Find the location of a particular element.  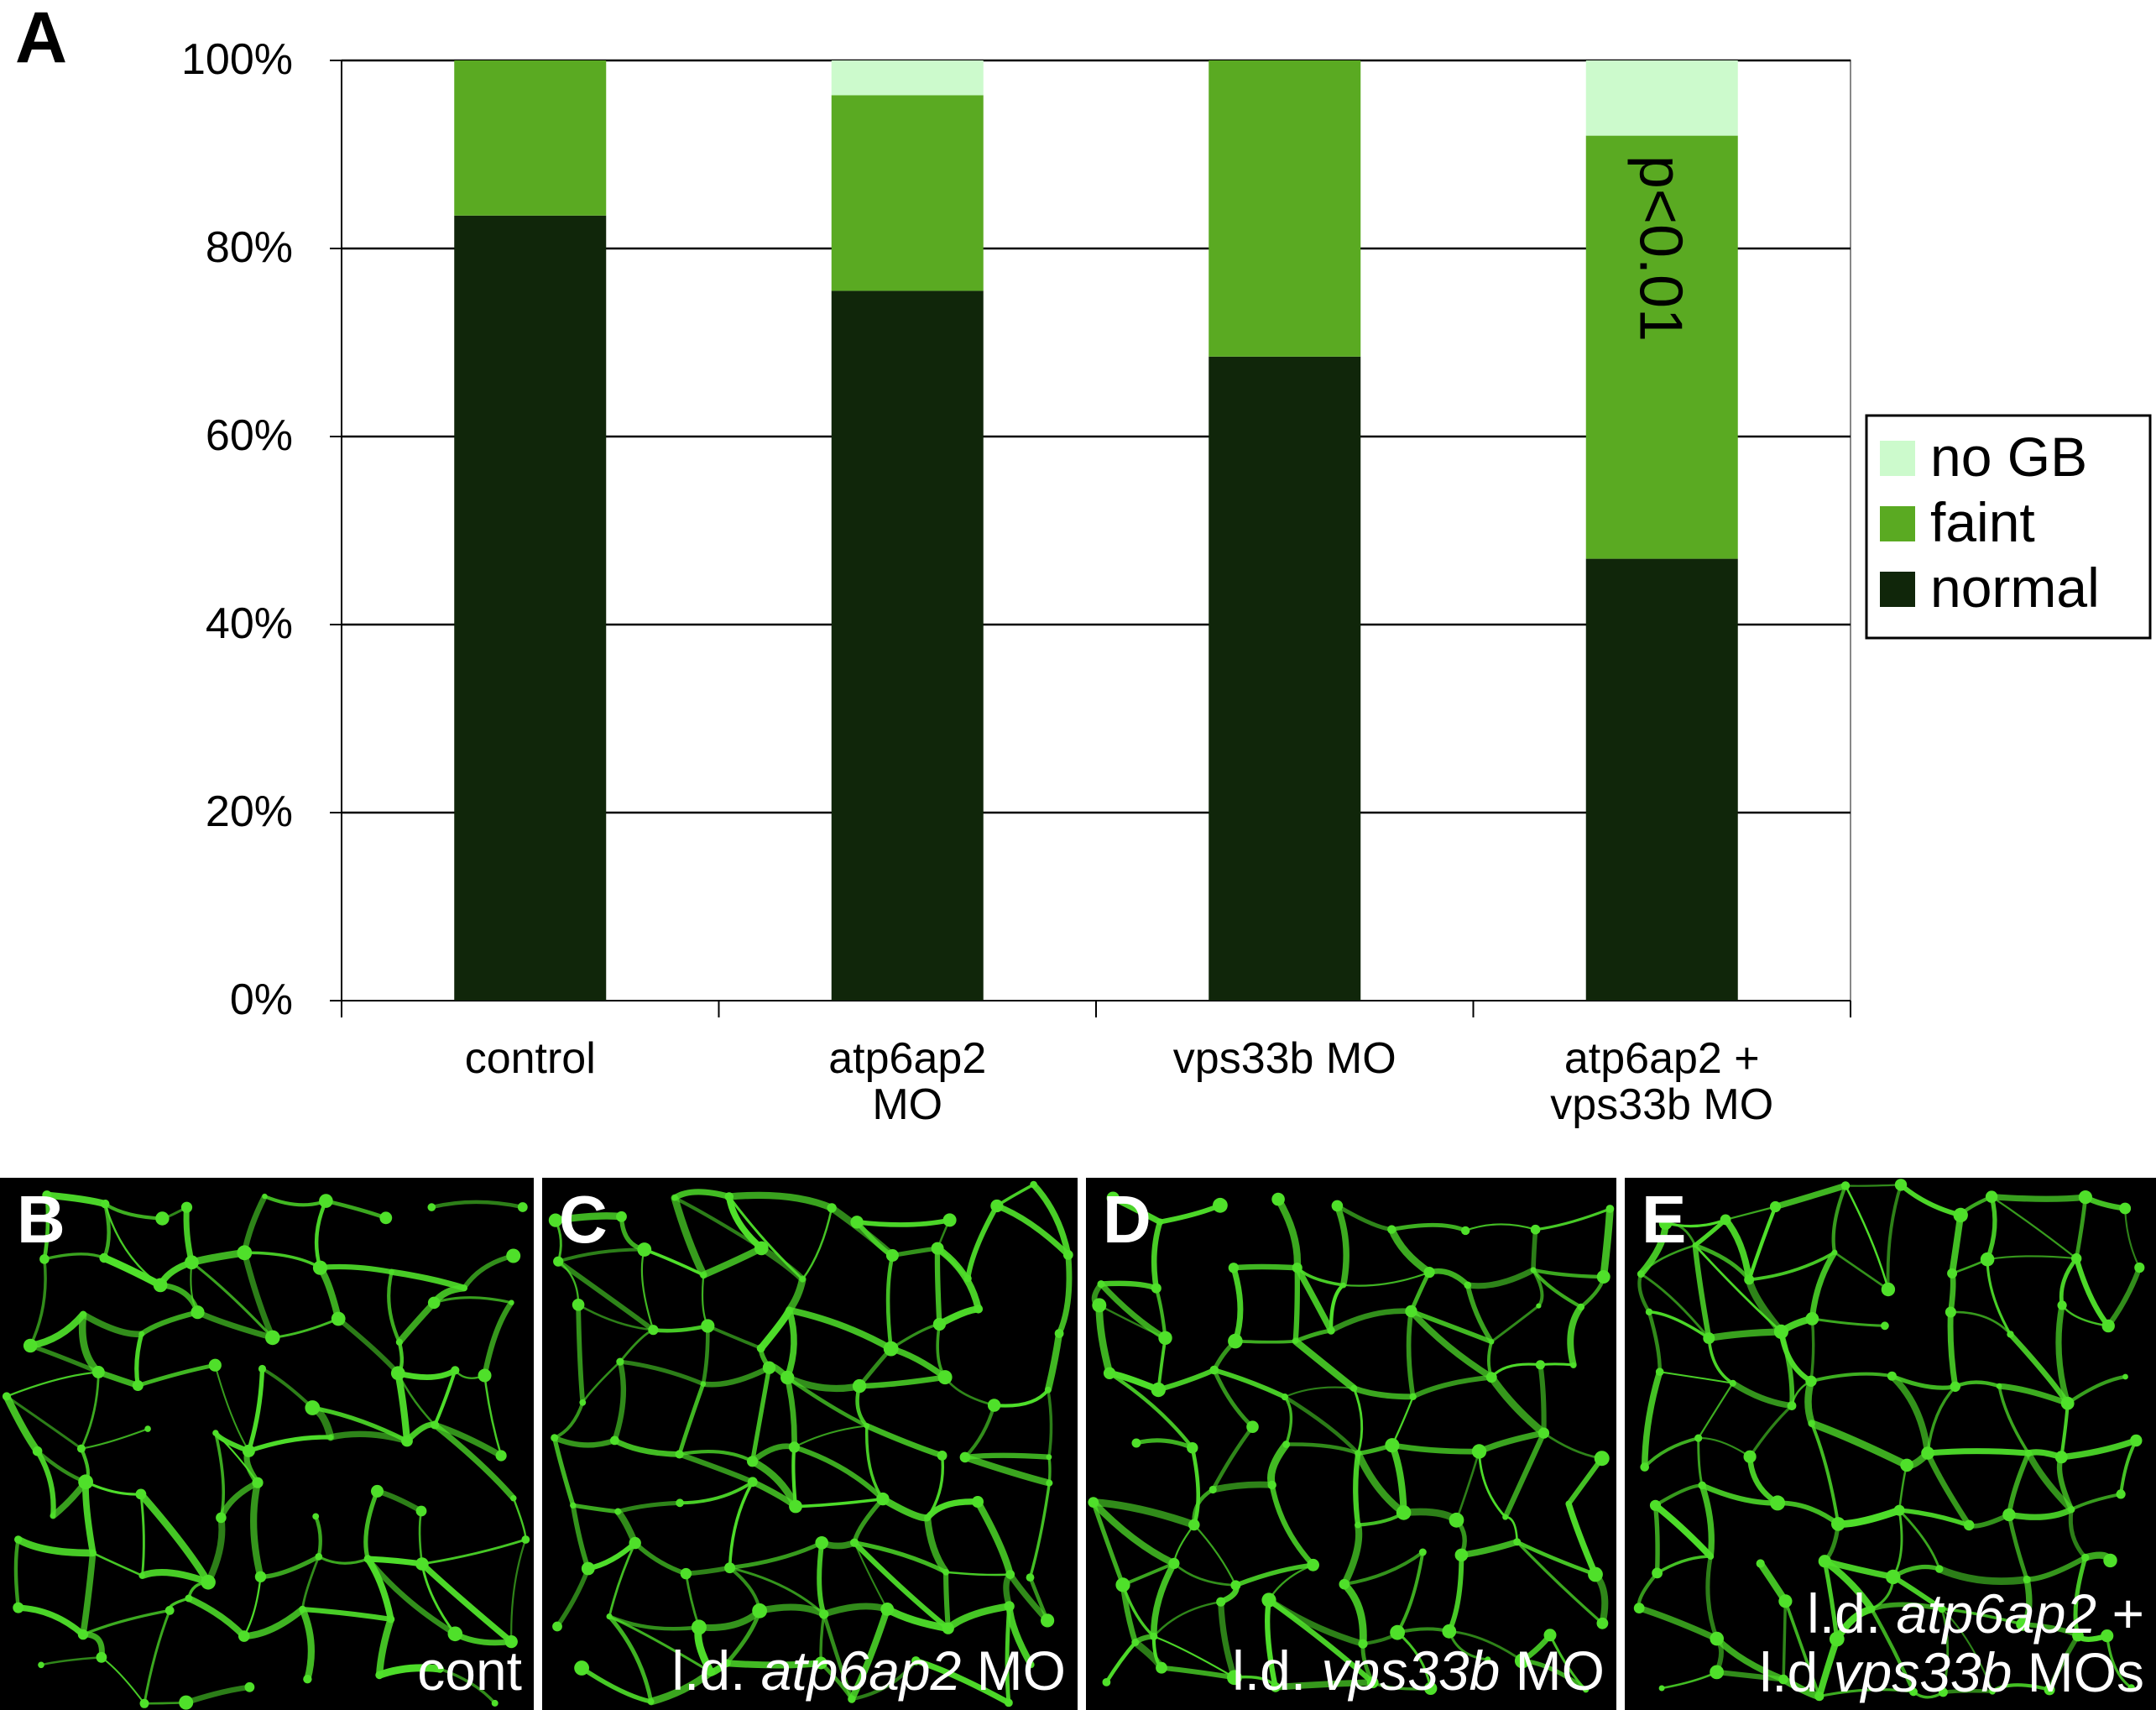

caption-line: l.d vps33b MOs is located at coordinates (1951, 1671).